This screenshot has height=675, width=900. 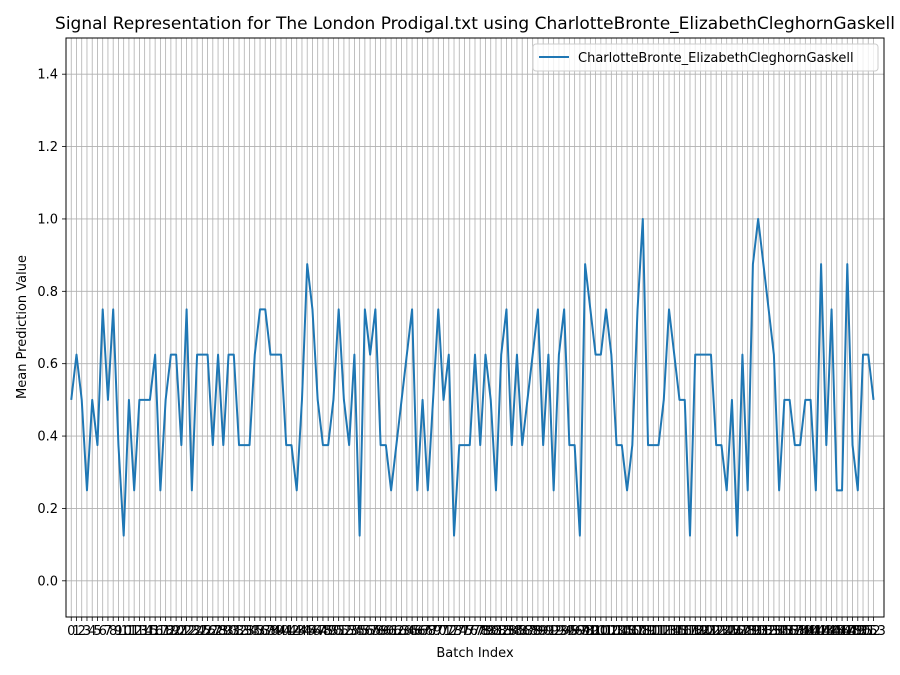 What do you see at coordinates (155, 631) in the screenshot?
I see `x-tick-label: 16` at bounding box center [155, 631].